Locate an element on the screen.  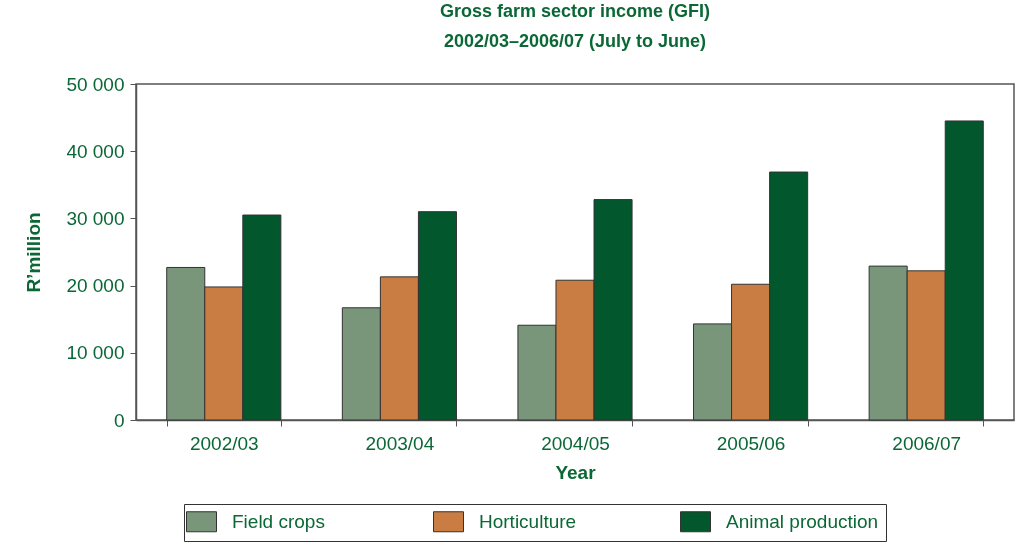
y-tick-label: 0 is located at coordinates (119, 420).